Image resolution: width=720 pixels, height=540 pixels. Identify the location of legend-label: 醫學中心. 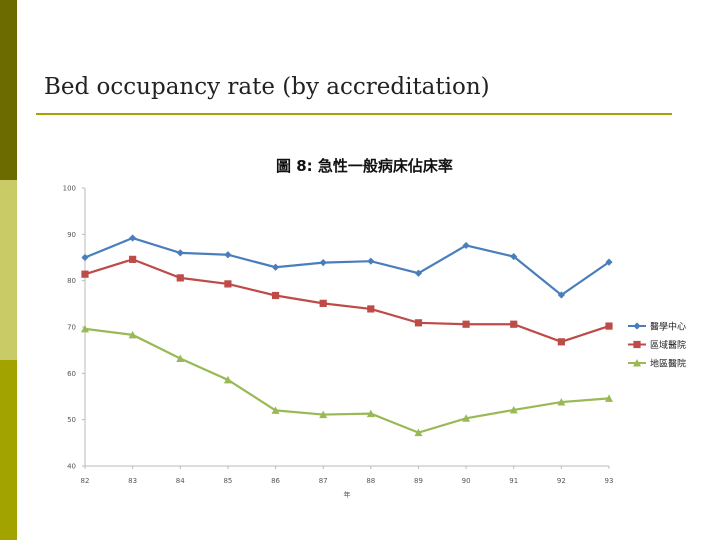
(668, 327).